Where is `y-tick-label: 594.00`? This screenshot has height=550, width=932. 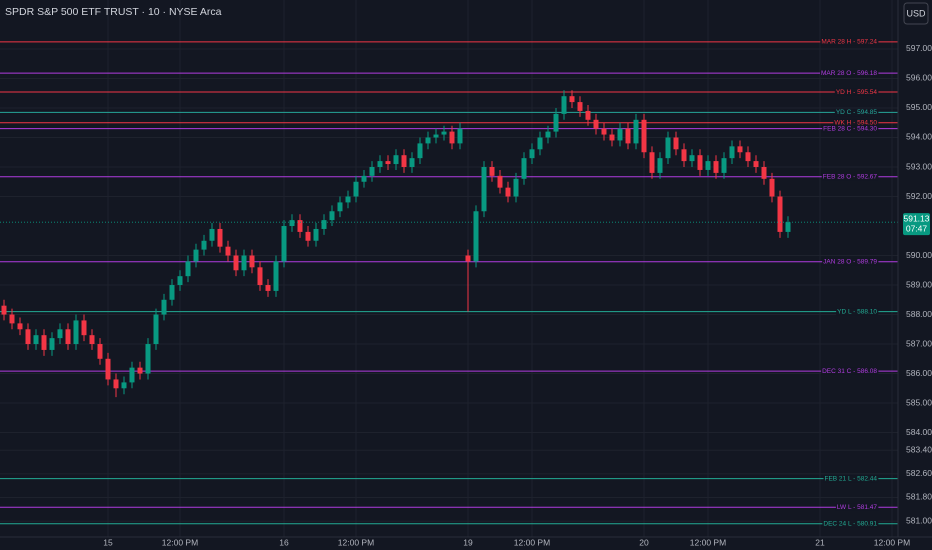
y-tick-label: 594.00 is located at coordinates (919, 137).